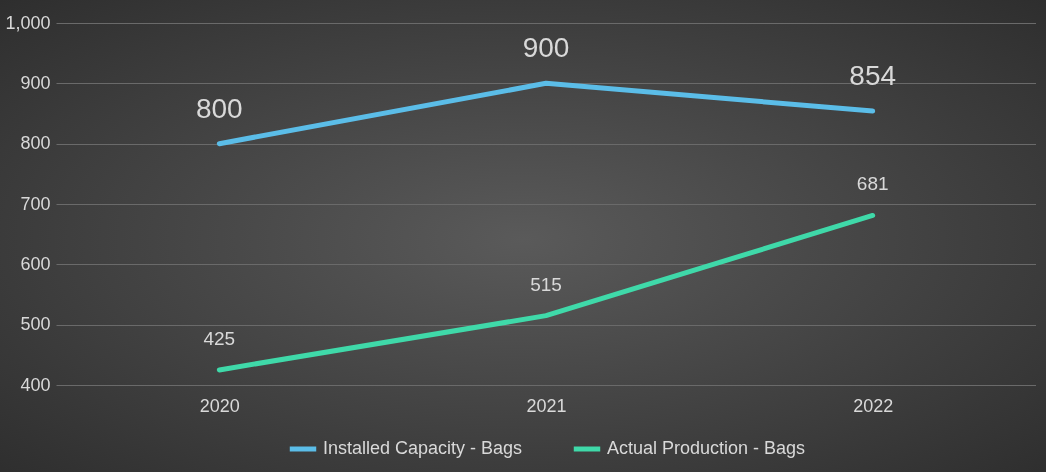 The width and height of the screenshot is (1046, 472). I want to click on y-tick-label: 900, so click(35, 82).